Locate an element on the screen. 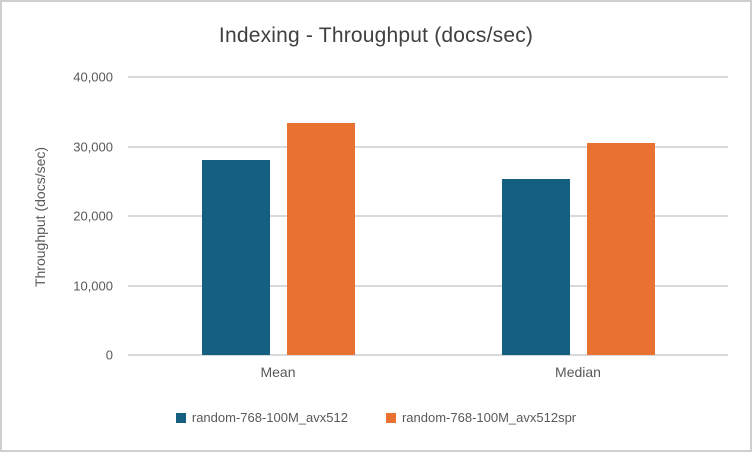 This screenshot has width=752, height=452. legend-item-avx512spr: random-768-100M_avx512spr is located at coordinates (481, 417).